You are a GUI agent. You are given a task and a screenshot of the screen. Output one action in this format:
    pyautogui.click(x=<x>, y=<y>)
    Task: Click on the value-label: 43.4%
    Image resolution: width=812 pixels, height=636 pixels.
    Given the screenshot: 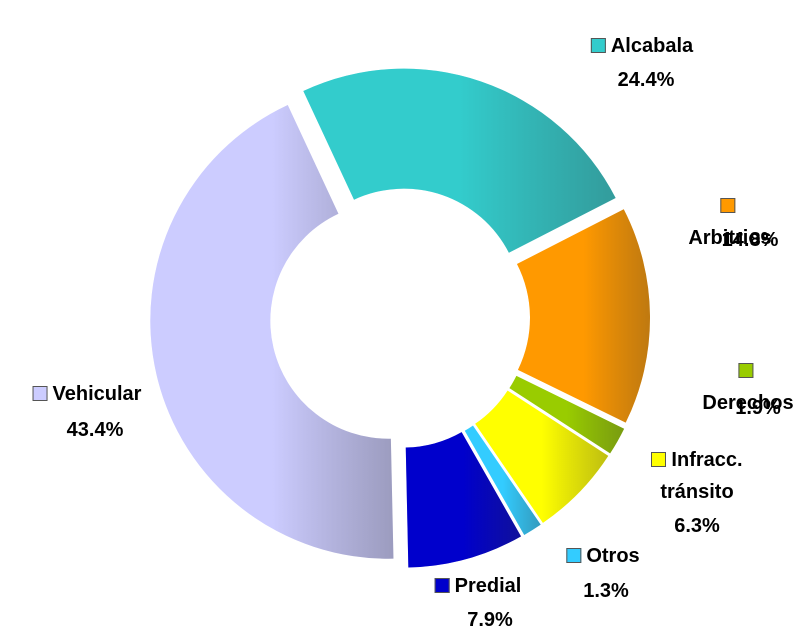 What is the action you would take?
    pyautogui.click(x=95, y=430)
    